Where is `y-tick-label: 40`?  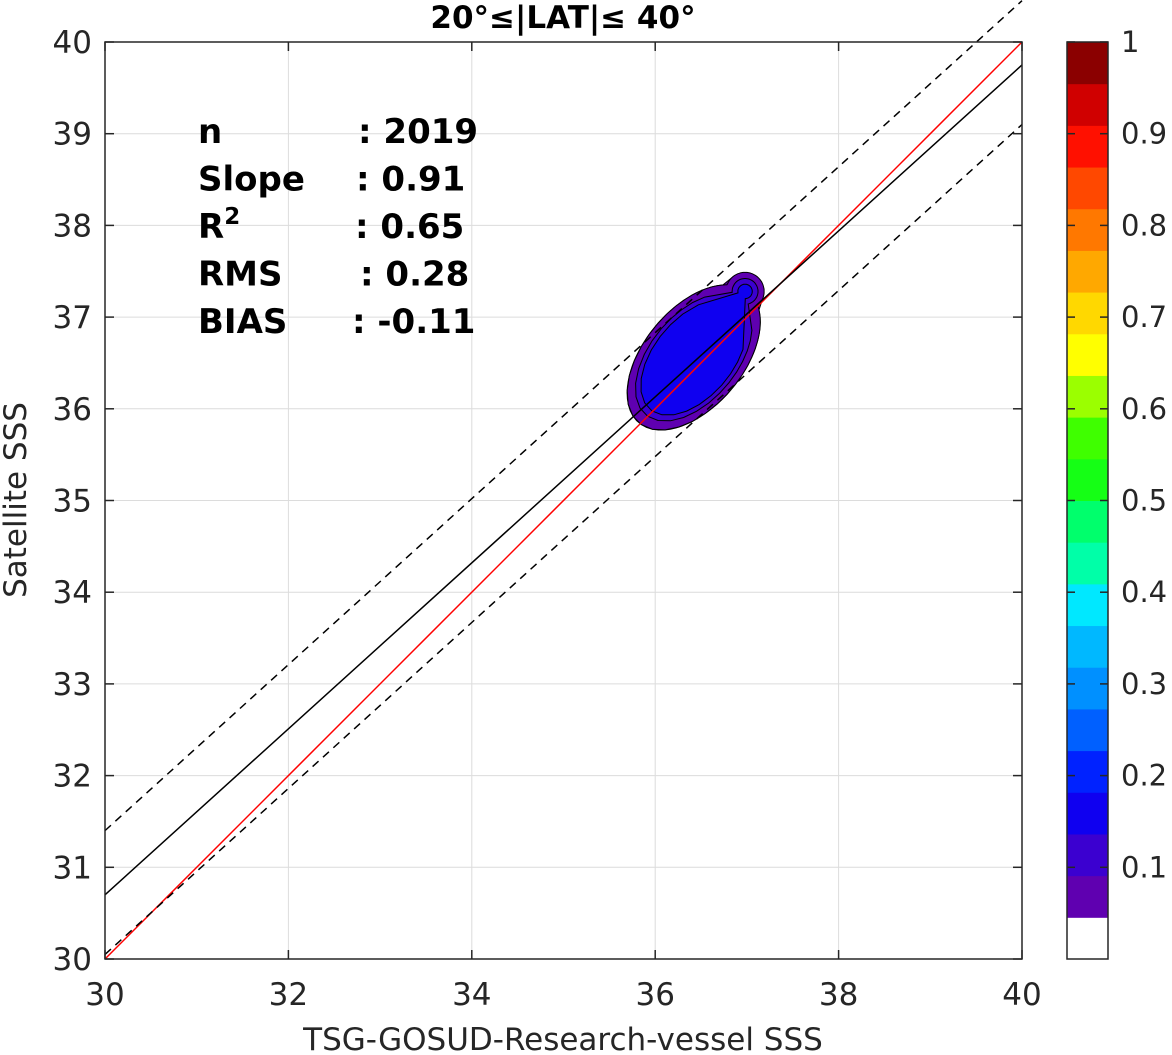 y-tick-label: 40 is located at coordinates (72, 43).